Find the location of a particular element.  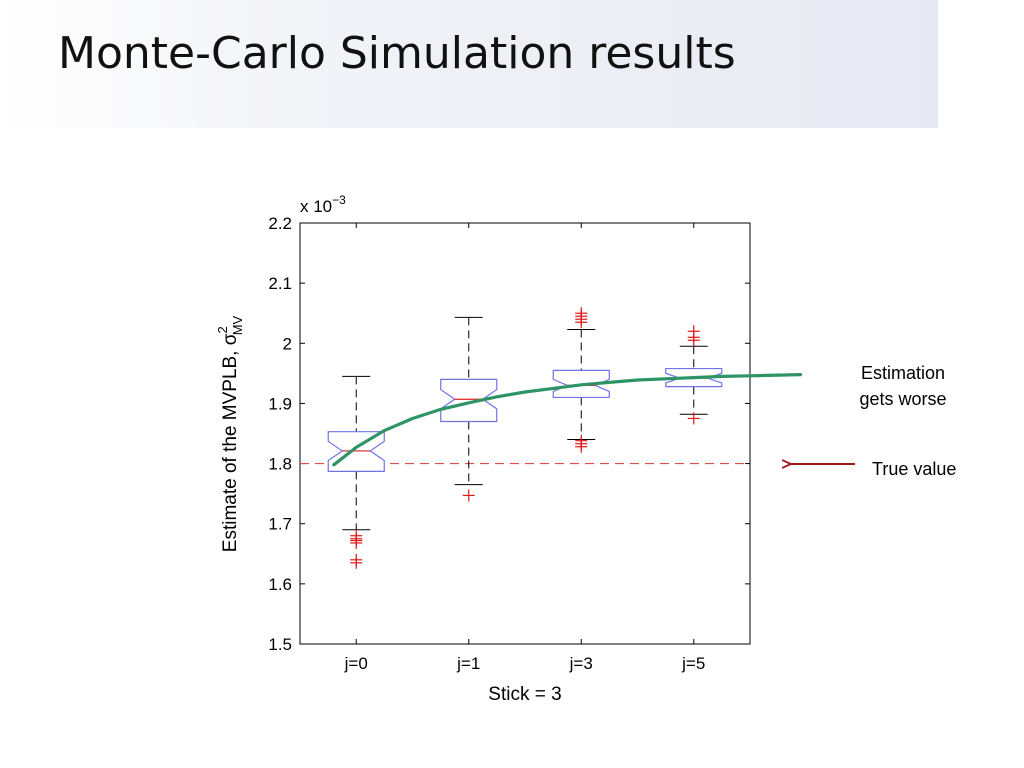

y-tick-label: 1.6 is located at coordinates (280, 584).